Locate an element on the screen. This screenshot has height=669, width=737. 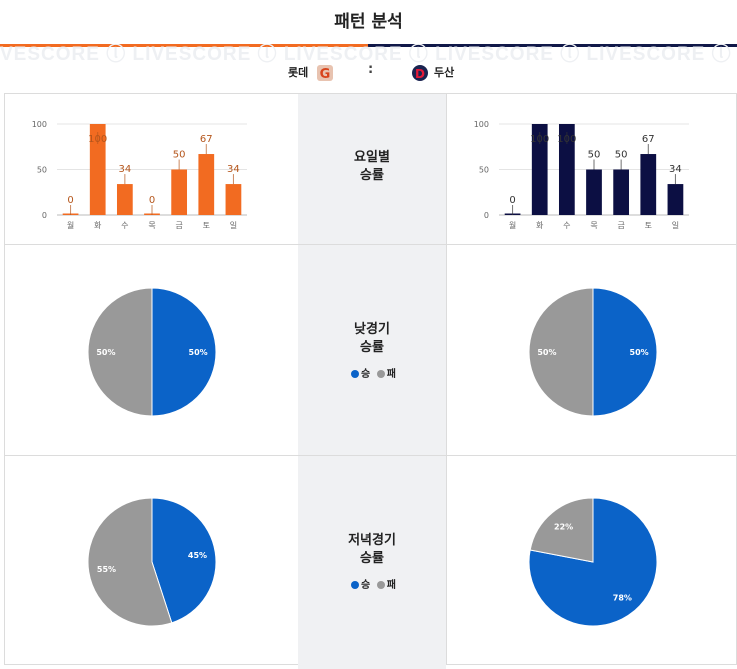
page-title: 패턴 분석 is located at coordinates (368, 22).